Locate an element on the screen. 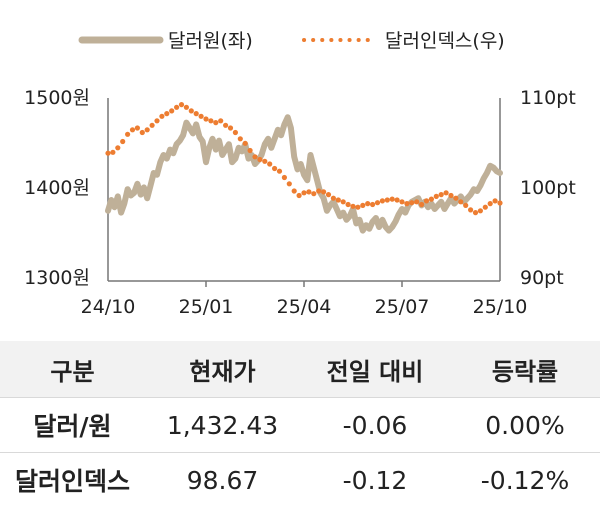  table-header-row: 구분 현재가 전일 대비 등락률 is located at coordinates (300, 369).